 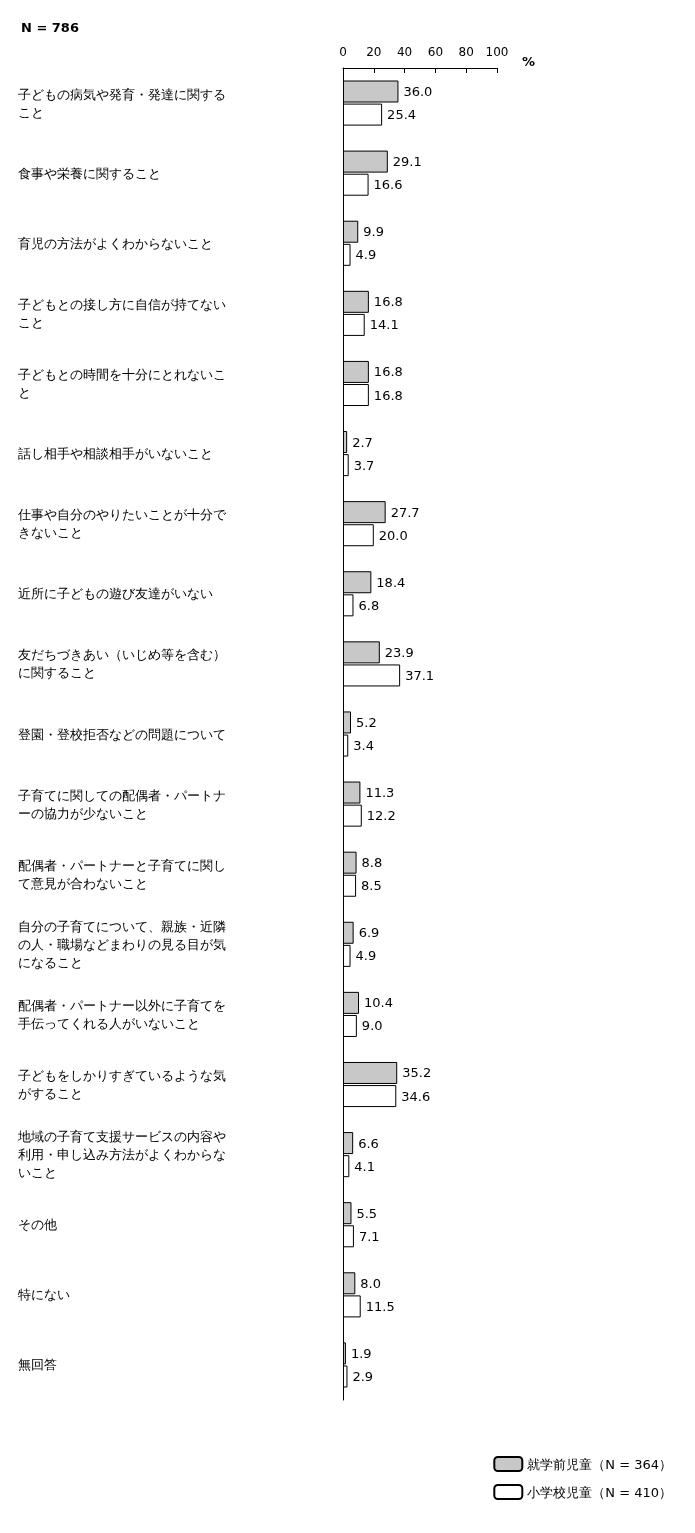 I want to click on y-tick-label: 配偶者・パートナー以外に子育てを手伝ってくれる人がいないこと, so click(x=122, y=1014).